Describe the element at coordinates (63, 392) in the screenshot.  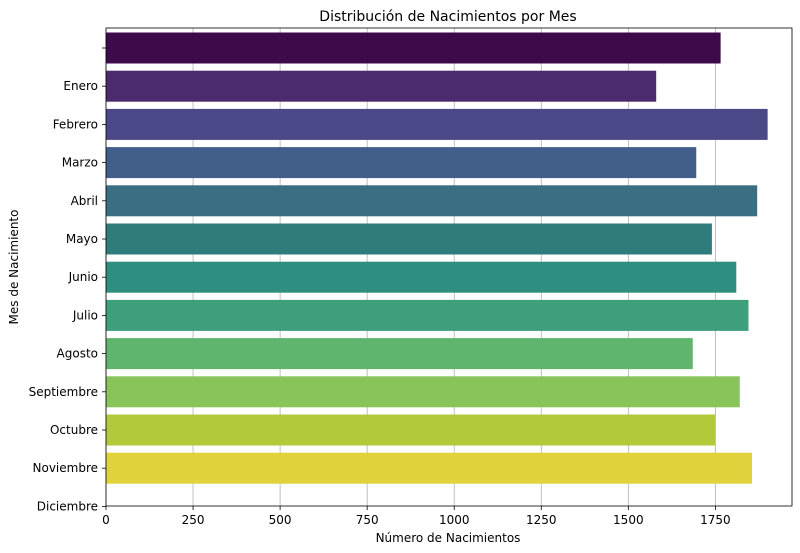
I see `y-tick-label-9: Septiembre` at that location.